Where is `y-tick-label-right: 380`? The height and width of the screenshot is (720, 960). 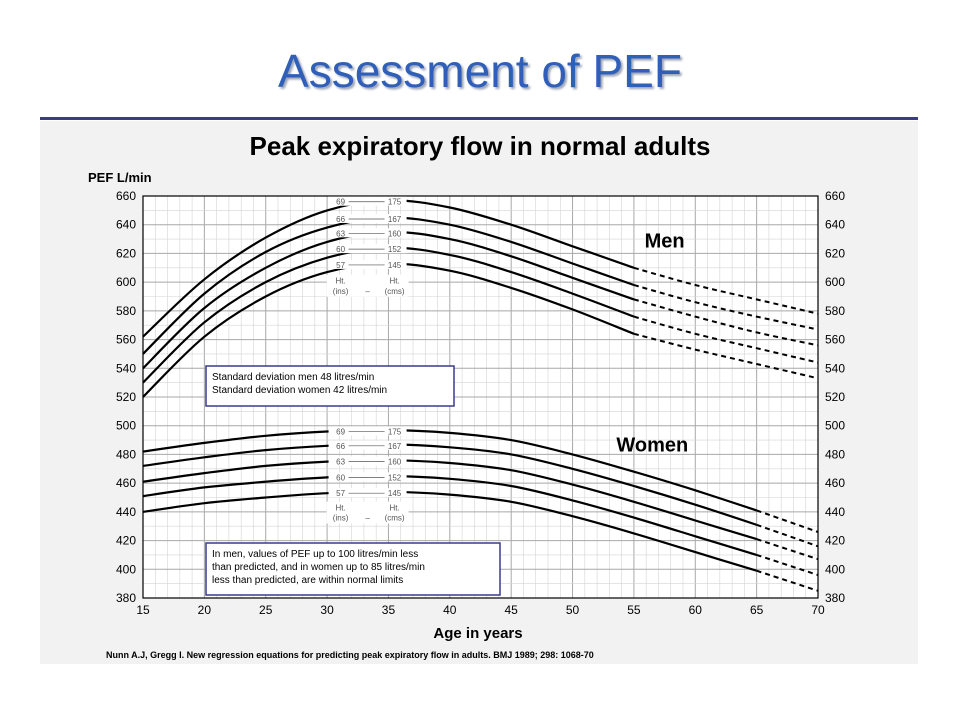
y-tick-label-right: 380 is located at coordinates (835, 598).